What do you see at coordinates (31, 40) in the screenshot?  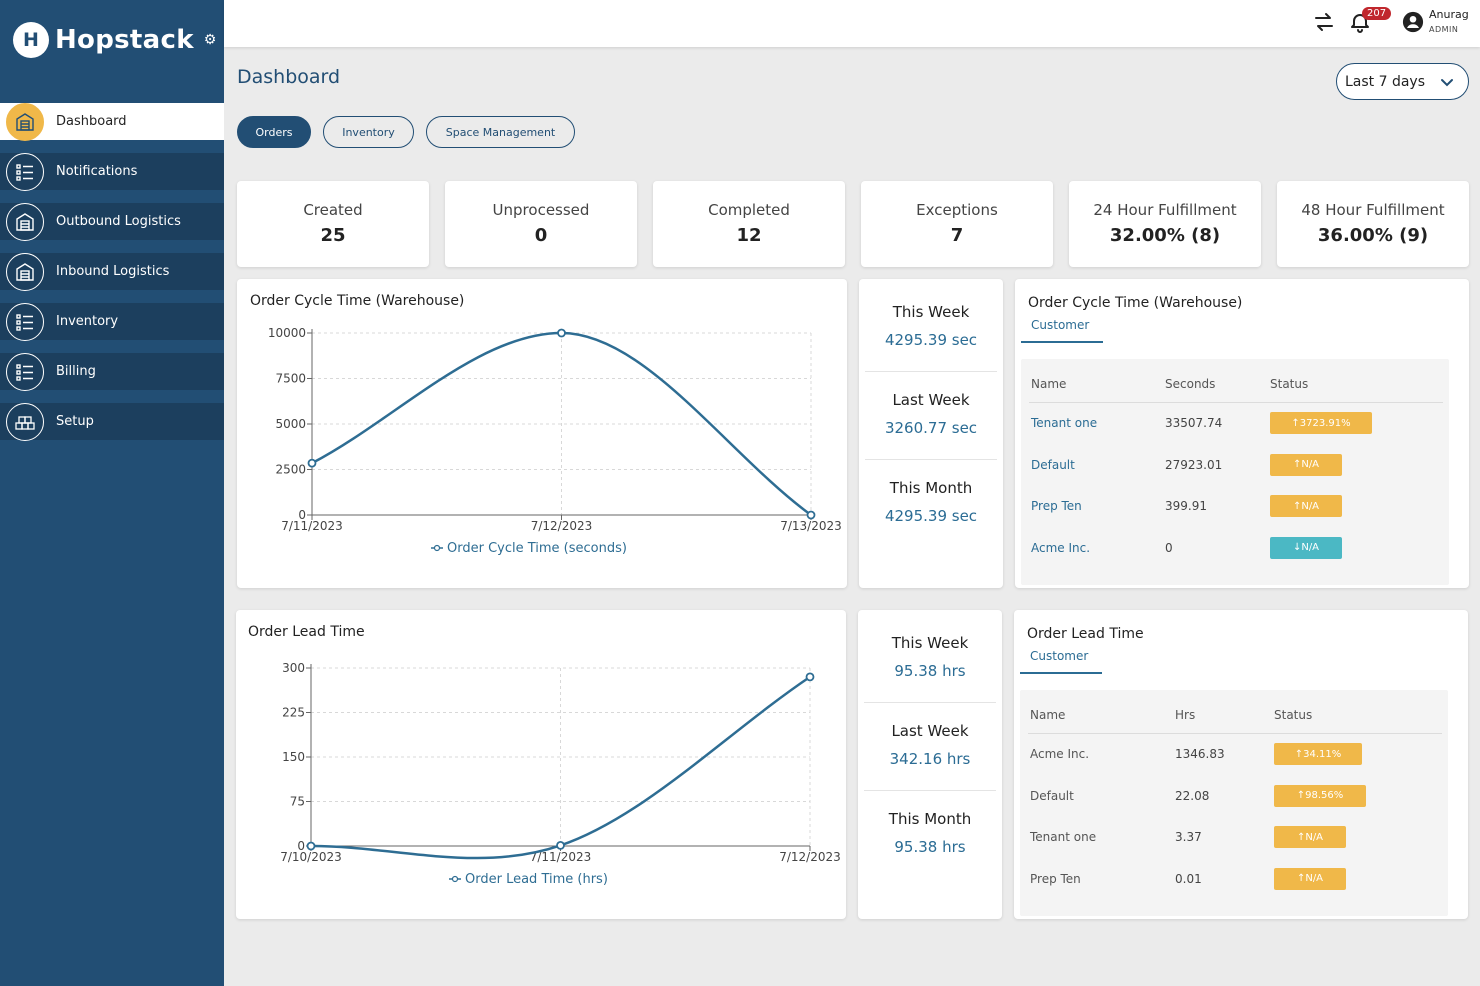 I see `logo-mark: H` at bounding box center [31, 40].